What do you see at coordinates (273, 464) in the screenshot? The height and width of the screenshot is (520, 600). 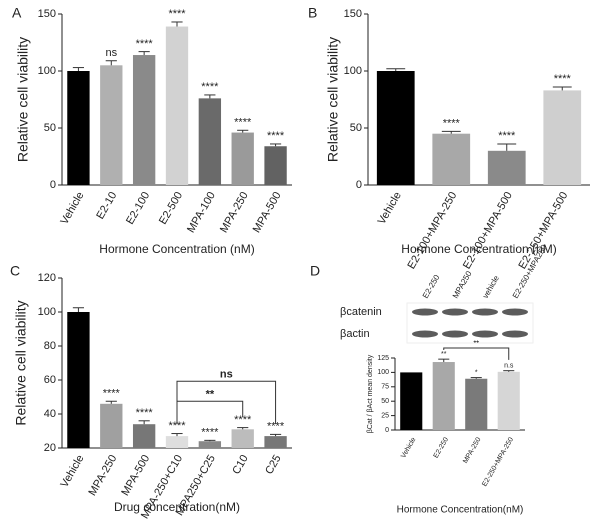 I see `x-tick-label: C25` at bounding box center [273, 464].